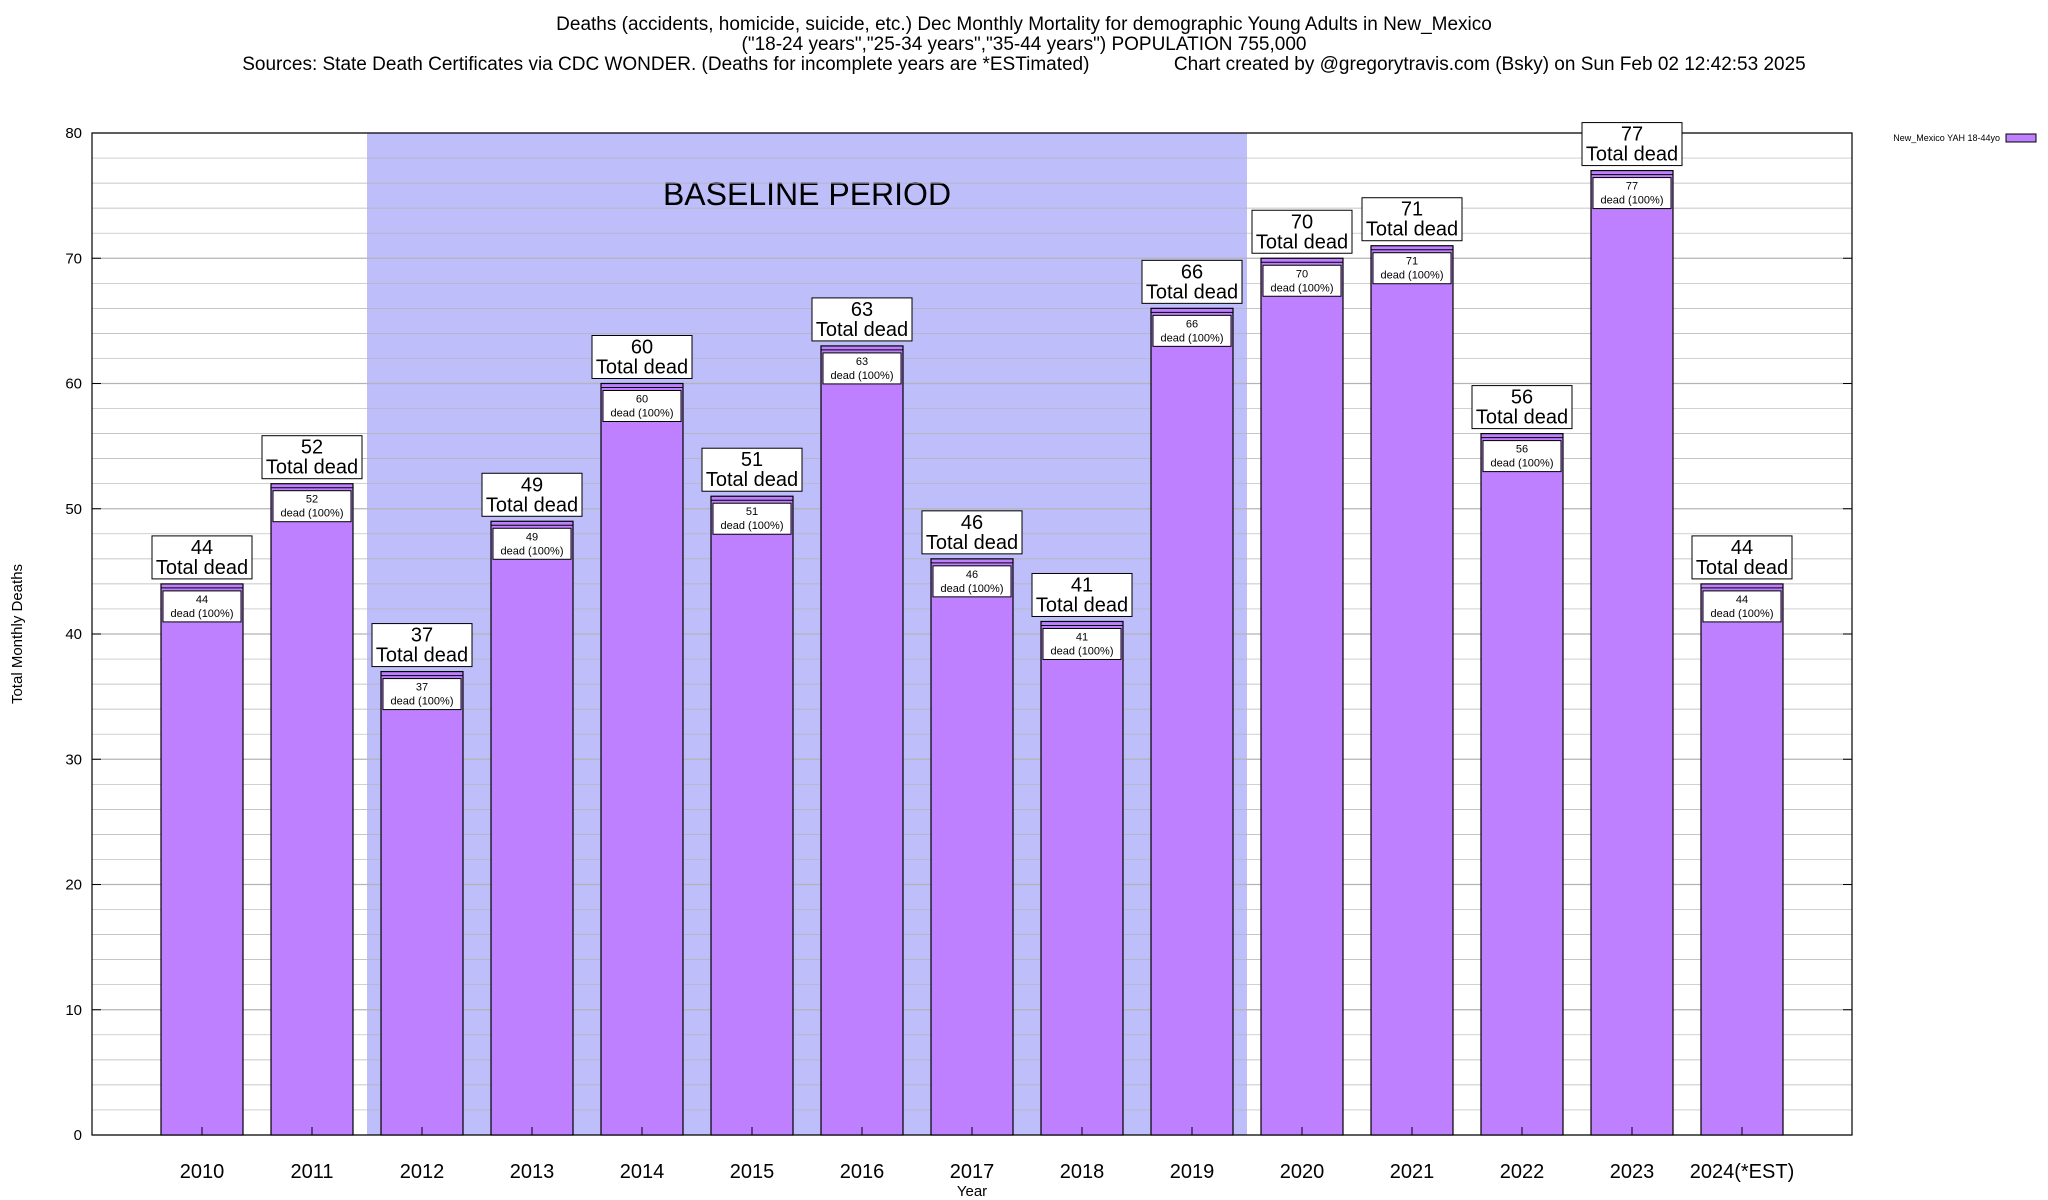 The width and height of the screenshot is (2048, 1200). What do you see at coordinates (422, 636) in the screenshot?
I see `top-value-label: 37` at bounding box center [422, 636].